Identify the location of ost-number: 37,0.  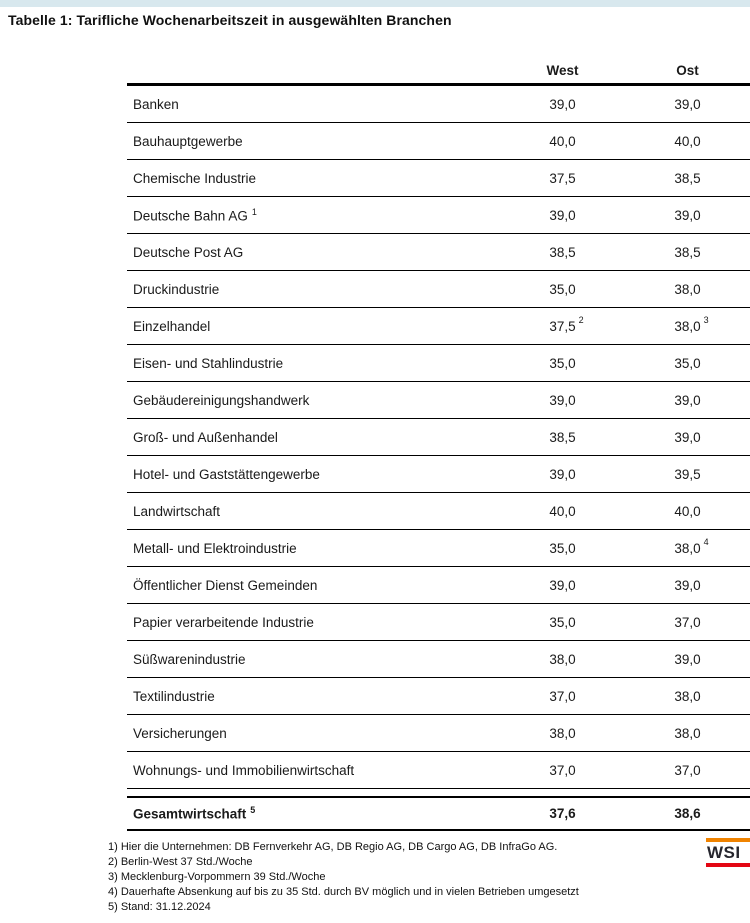
(687, 770).